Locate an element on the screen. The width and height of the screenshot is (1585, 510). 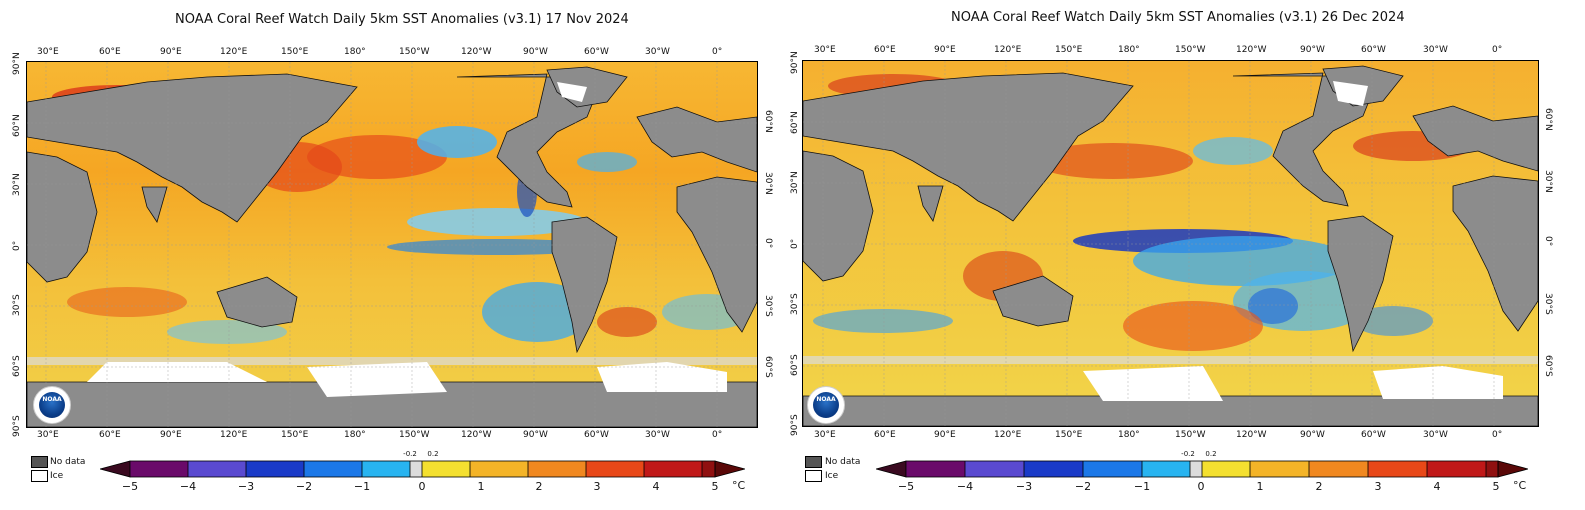
colorbar-tick: −4 is located at coordinates (188, 486).